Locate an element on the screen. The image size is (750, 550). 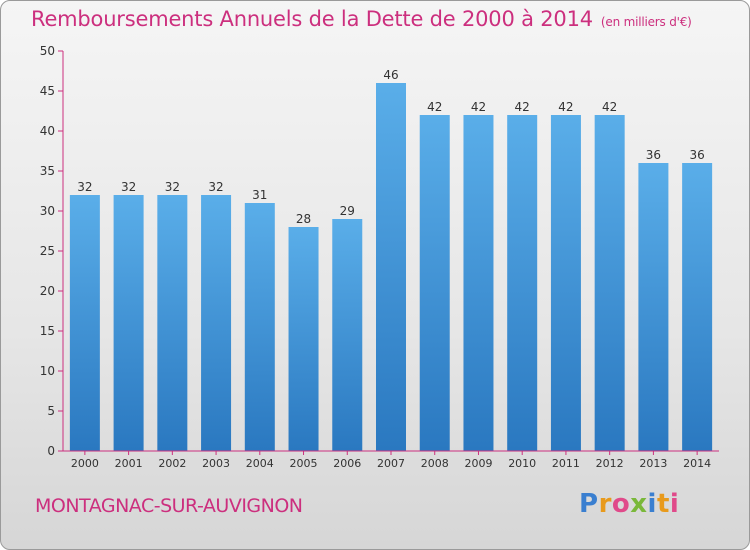
data-label-2007: 46 is located at coordinates (390, 75).